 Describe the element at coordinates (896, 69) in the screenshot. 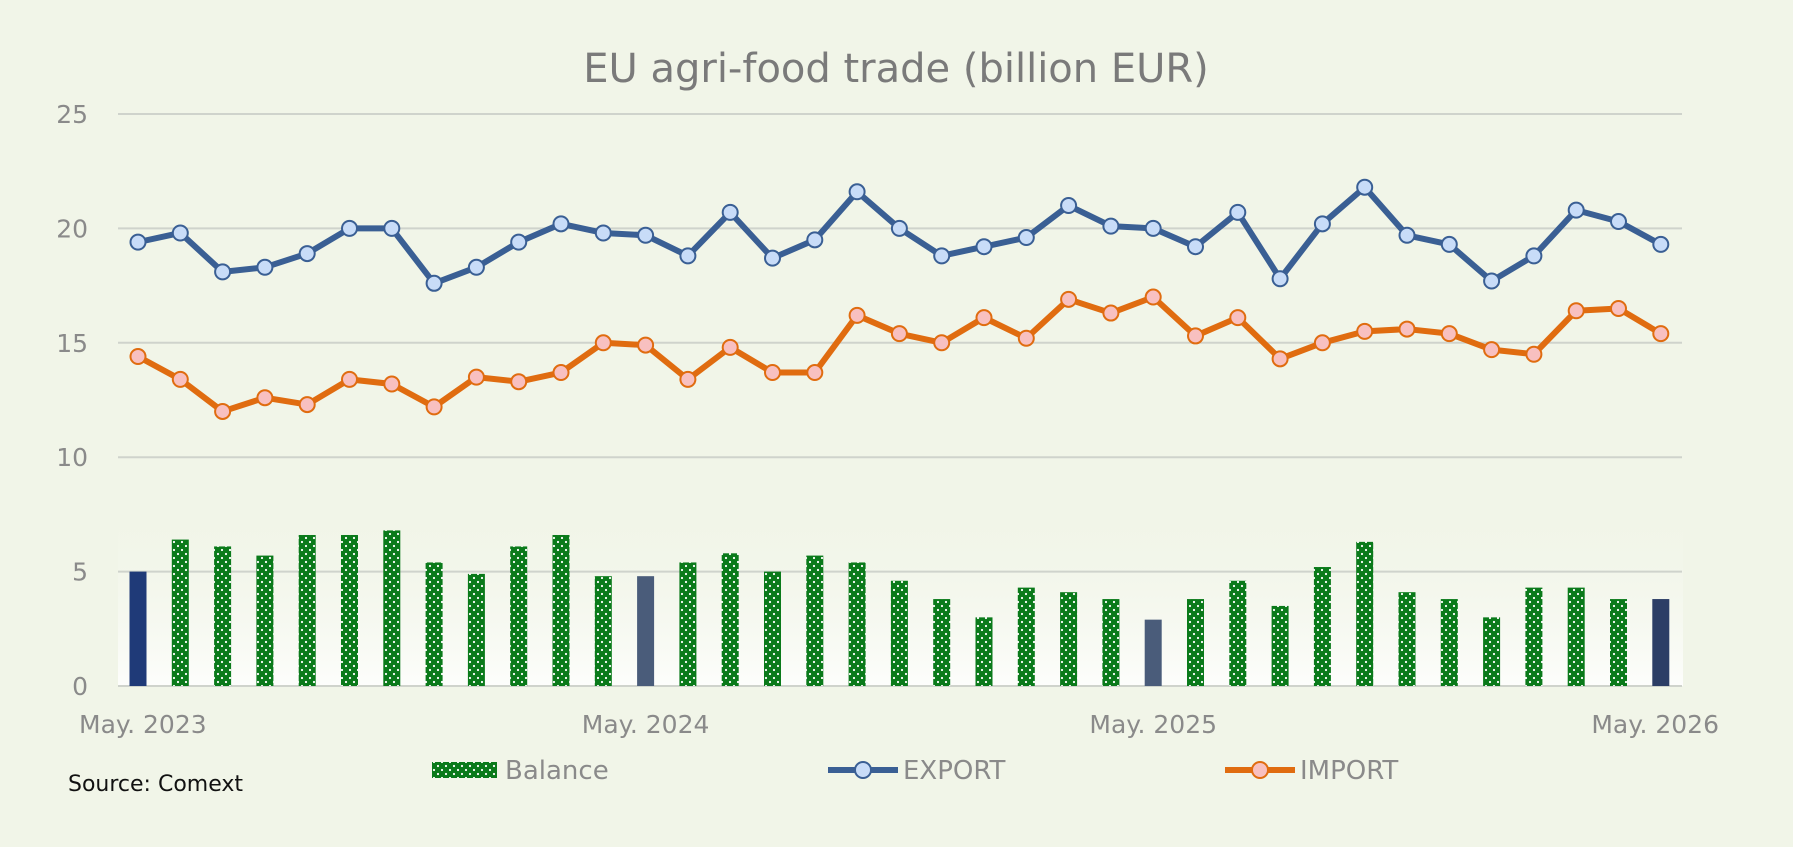

I see `chart-title: EU agri-food trade (billion EUR)` at that location.